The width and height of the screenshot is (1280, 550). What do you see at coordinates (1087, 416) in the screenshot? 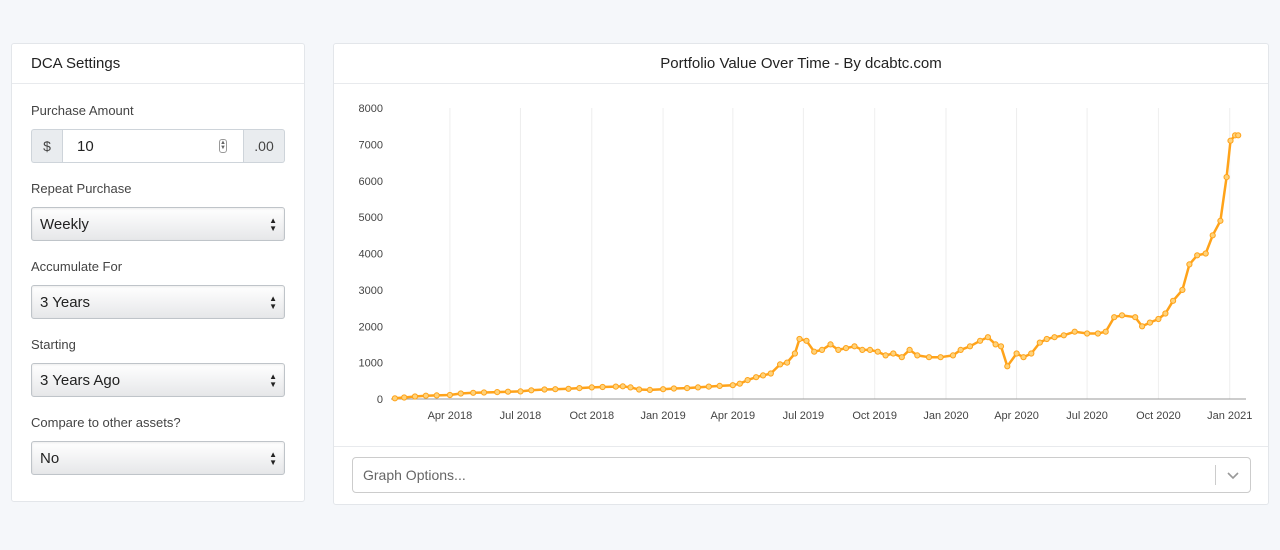
I see `x-tick-label: Jul 2020` at bounding box center [1087, 416].